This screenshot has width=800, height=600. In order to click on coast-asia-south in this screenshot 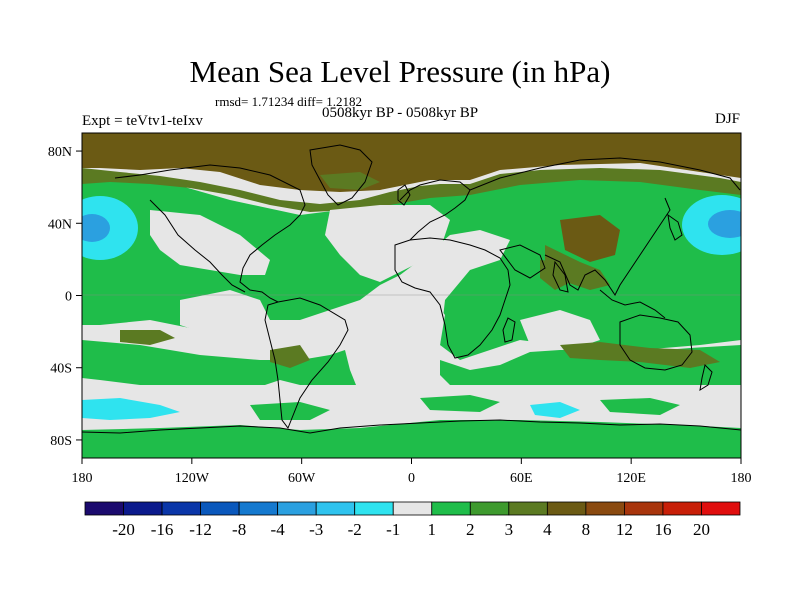, I will do `click(607, 246)`.